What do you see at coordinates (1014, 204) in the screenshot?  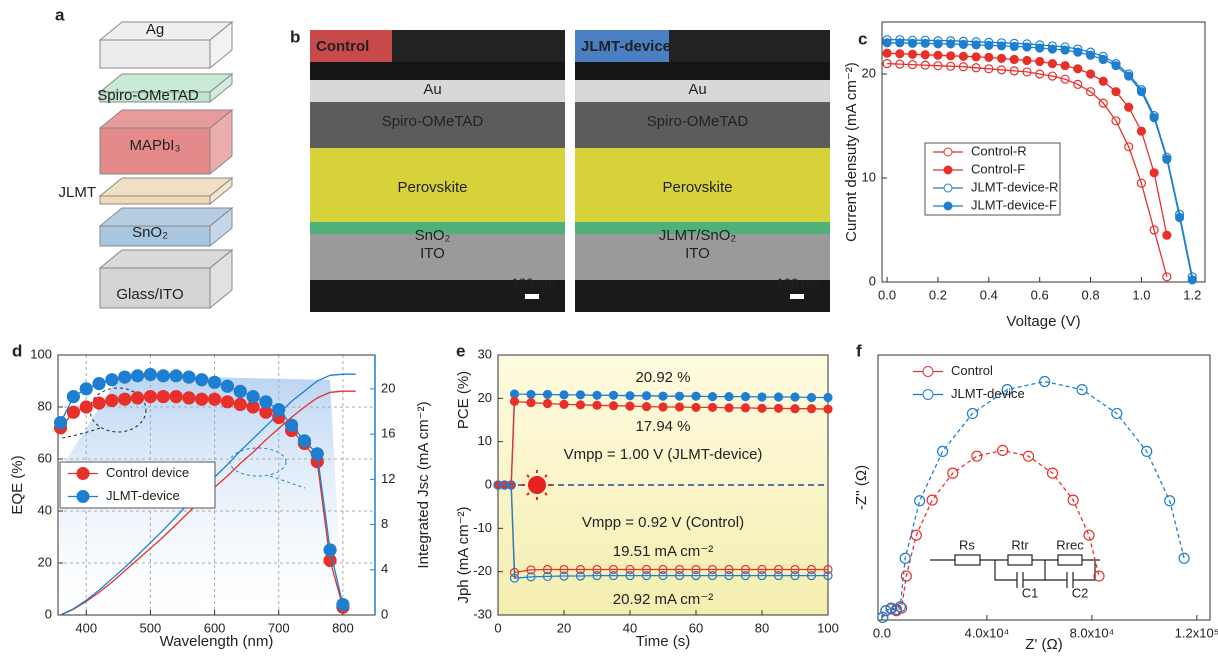 I see `legend-label: JLMT-device-F` at bounding box center [1014, 204].